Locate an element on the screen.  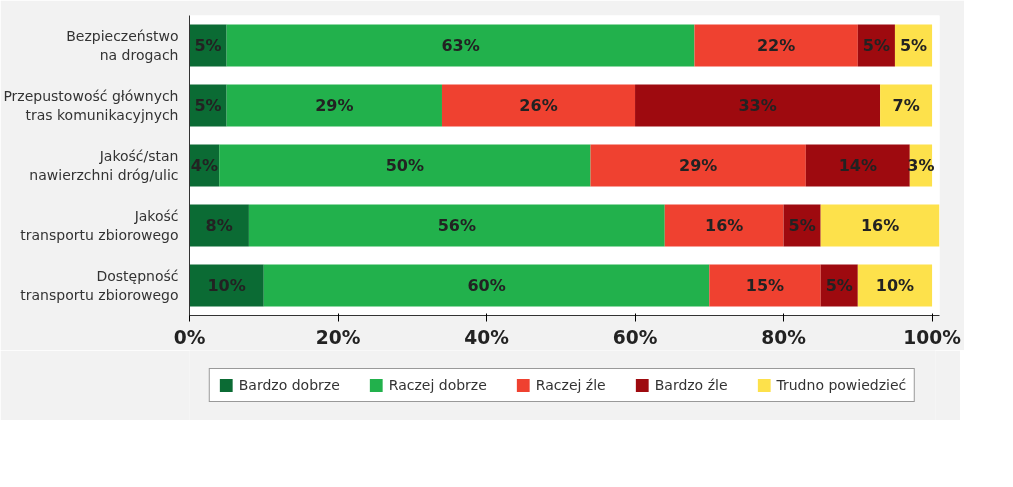
x-tick-label: 20% is located at coordinates (338, 337).